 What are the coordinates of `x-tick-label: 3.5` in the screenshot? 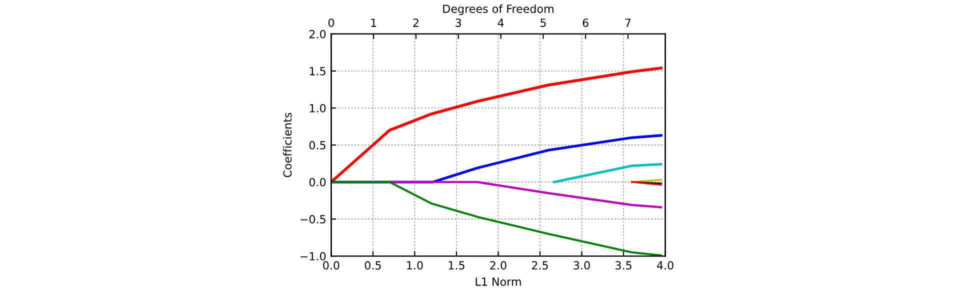 It's located at (624, 265).